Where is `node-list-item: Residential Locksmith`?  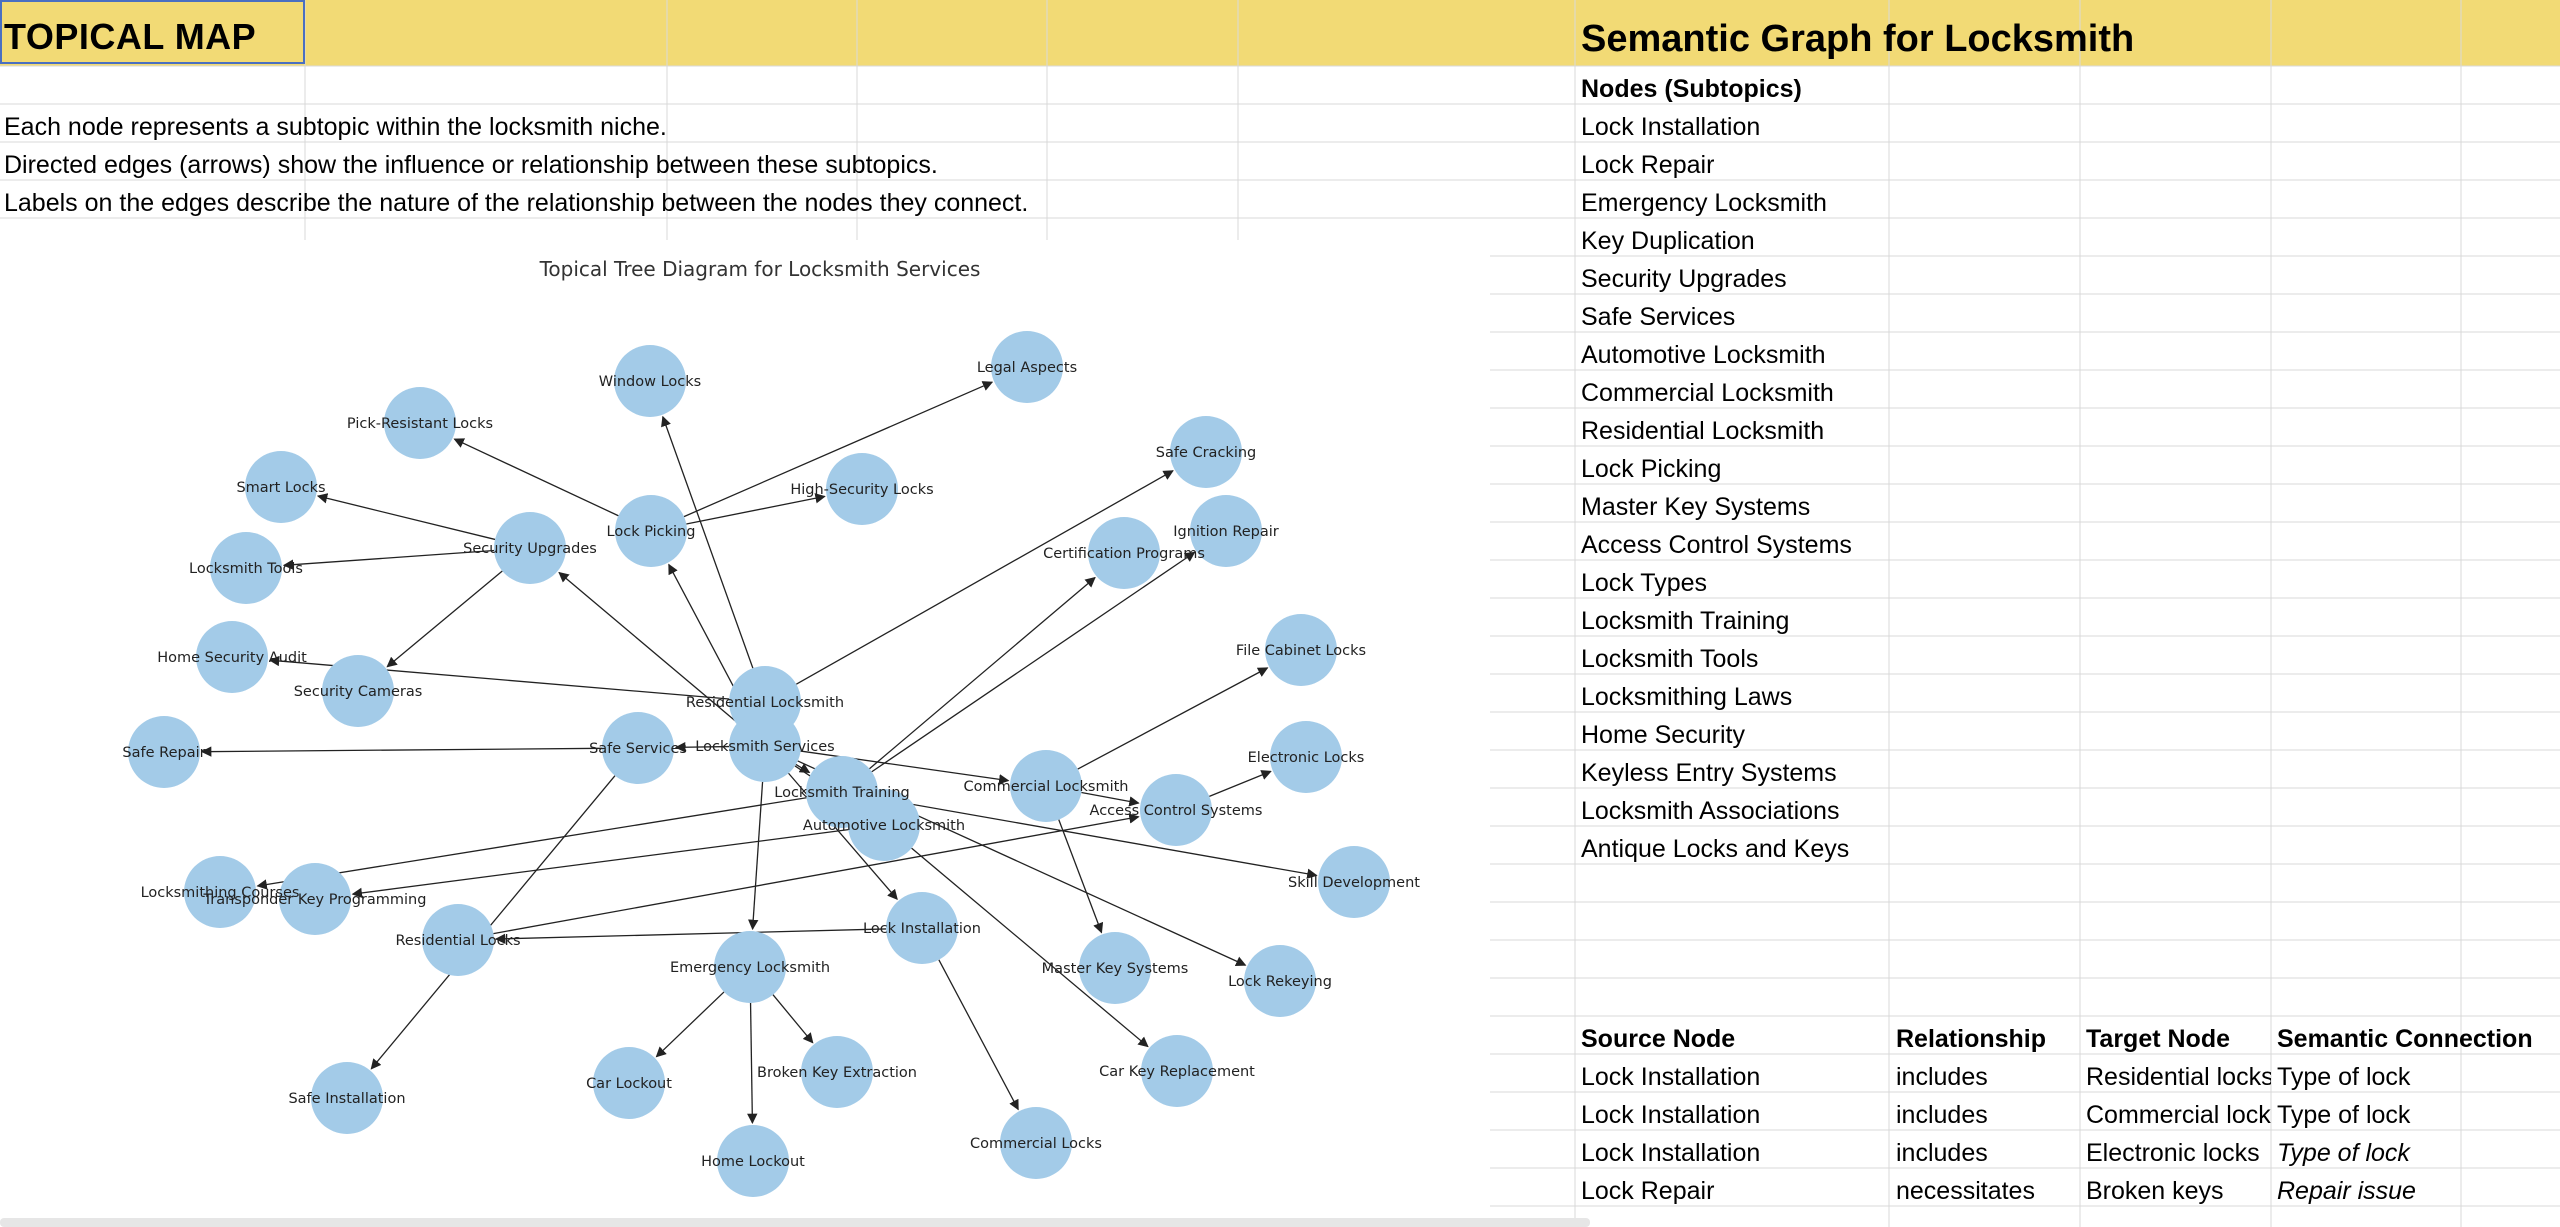 node-list-item: Residential Locksmith is located at coordinates (1703, 431).